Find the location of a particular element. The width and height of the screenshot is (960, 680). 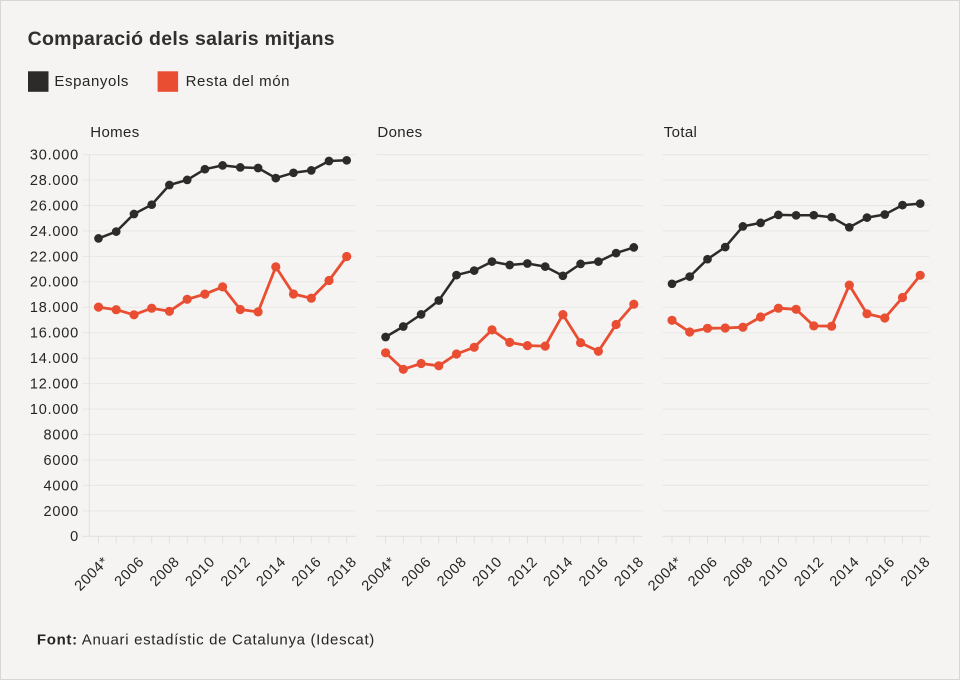

svg-text: 10.000 is located at coordinates (54, 410).